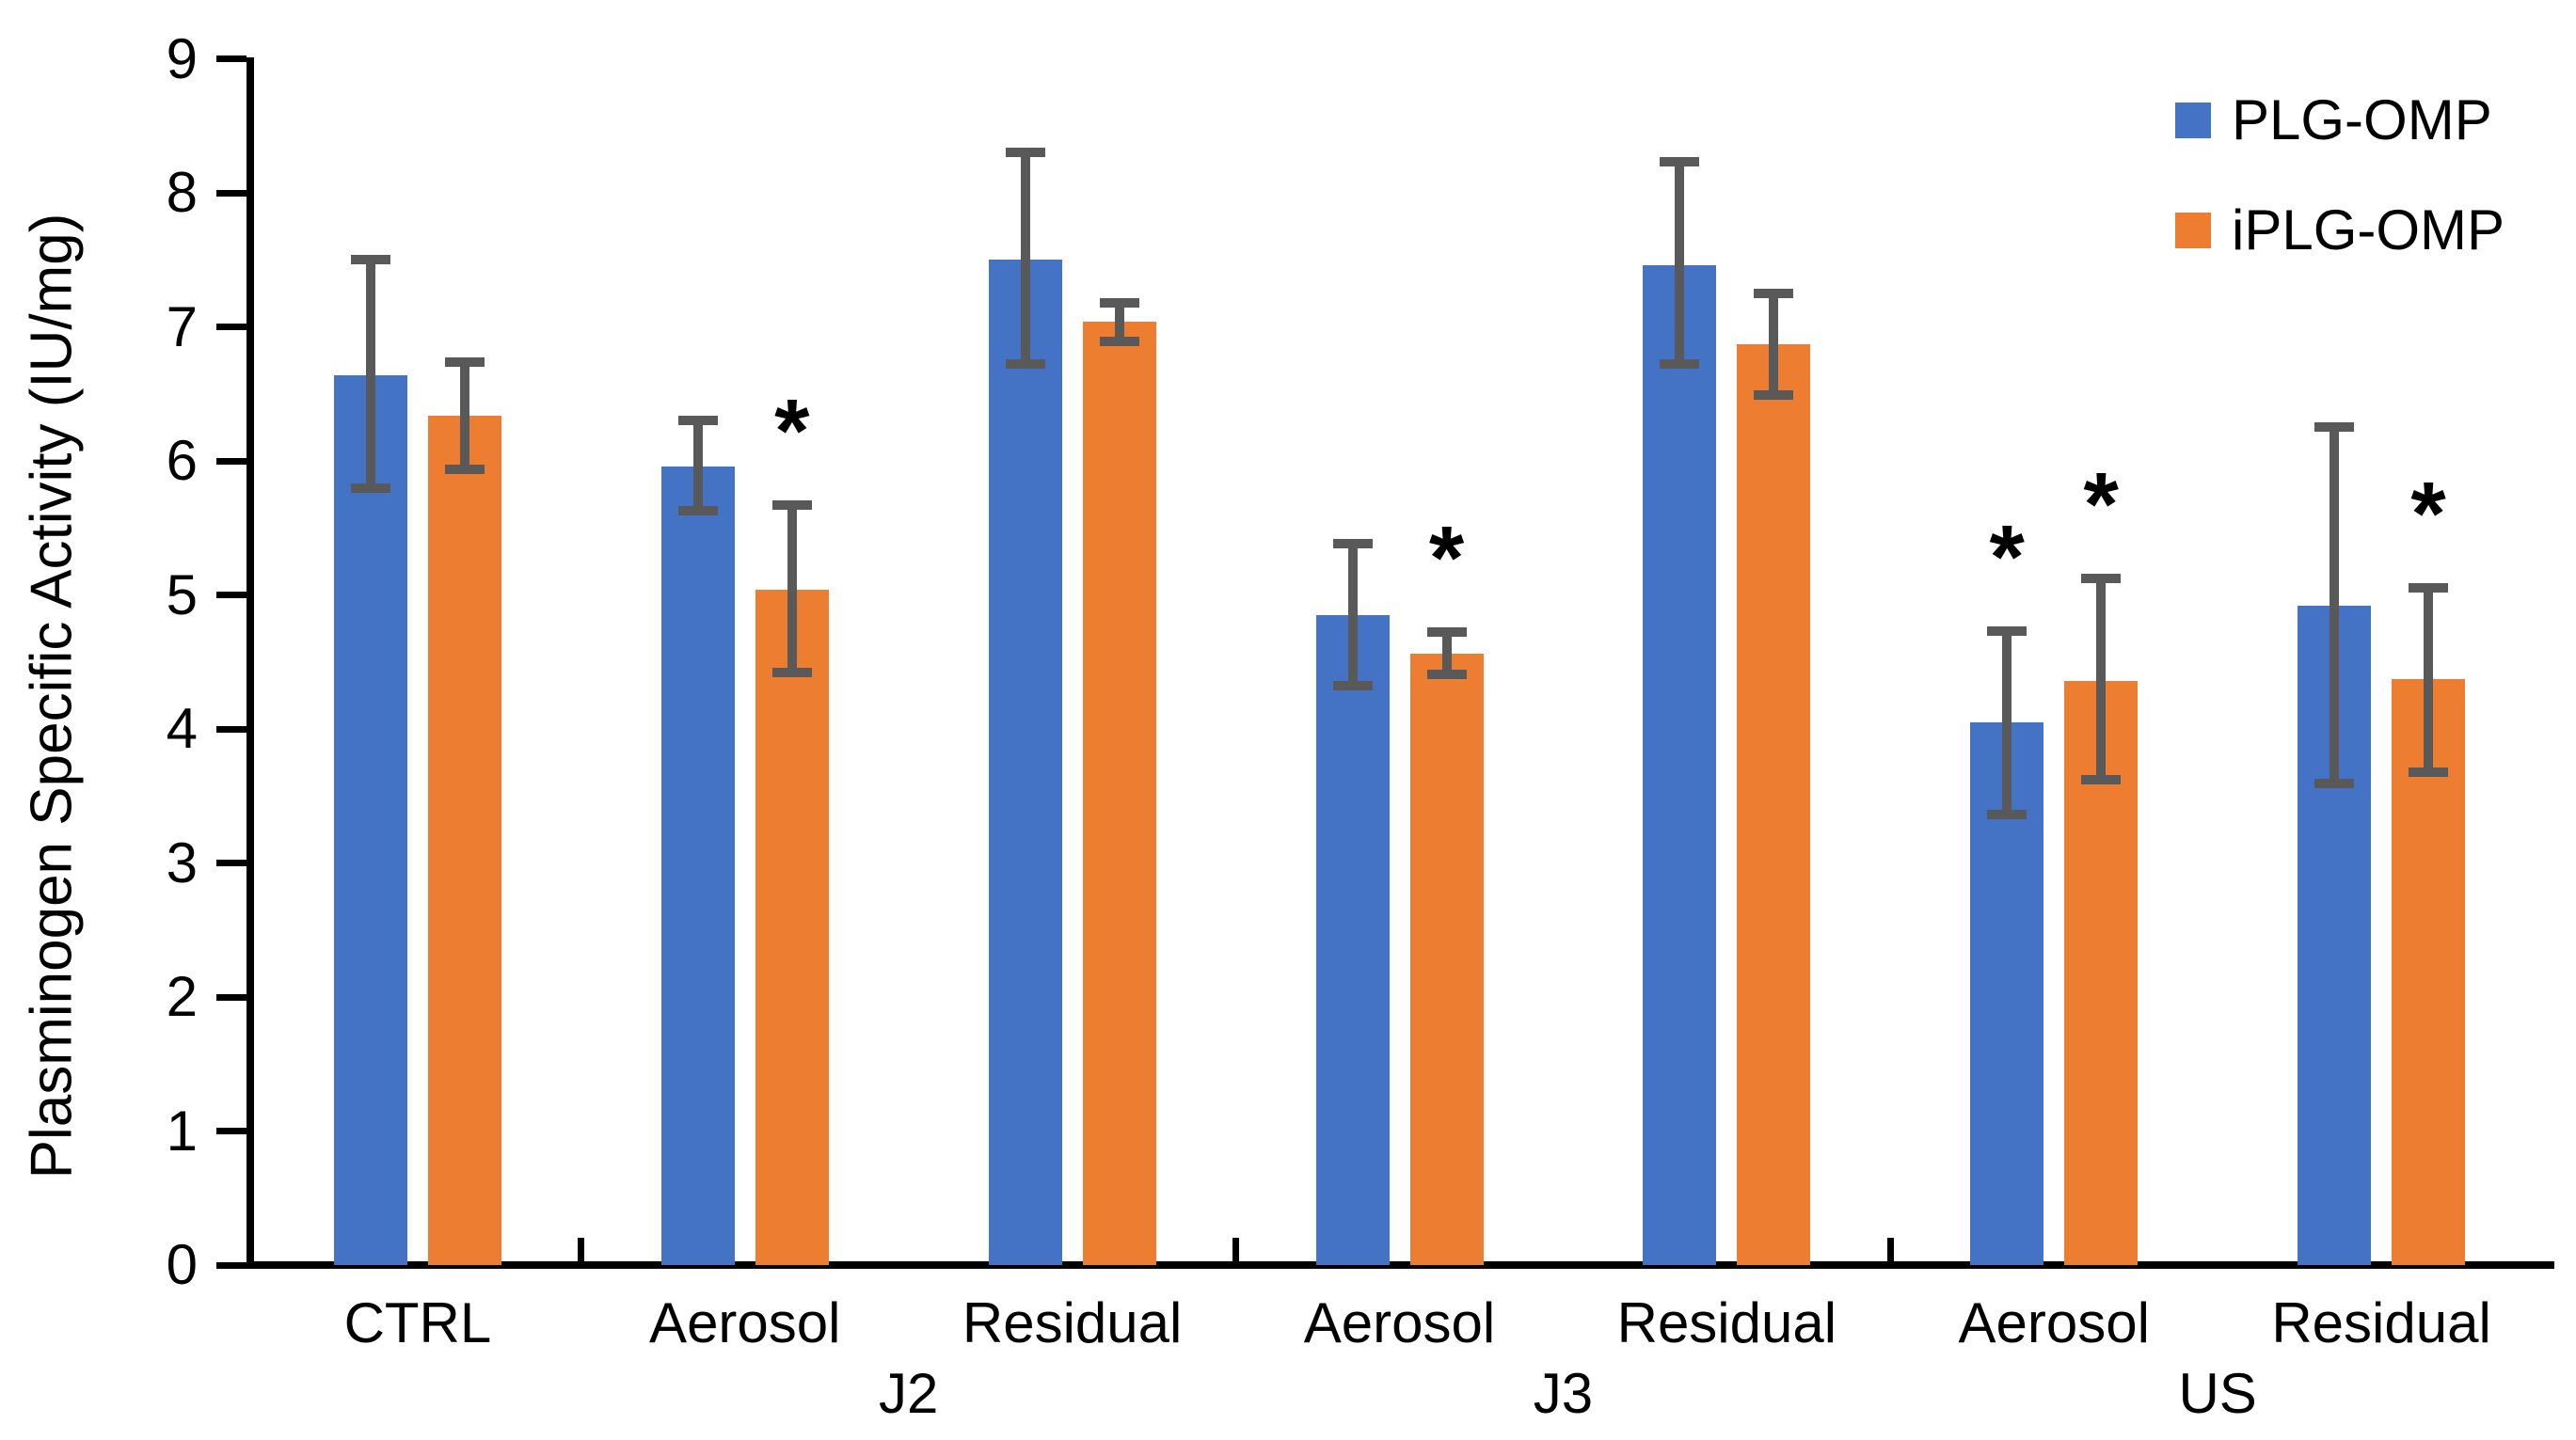 The image size is (2576, 1440). Describe the element at coordinates (1563, 1394) in the screenshot. I see `group-label: J3` at that location.